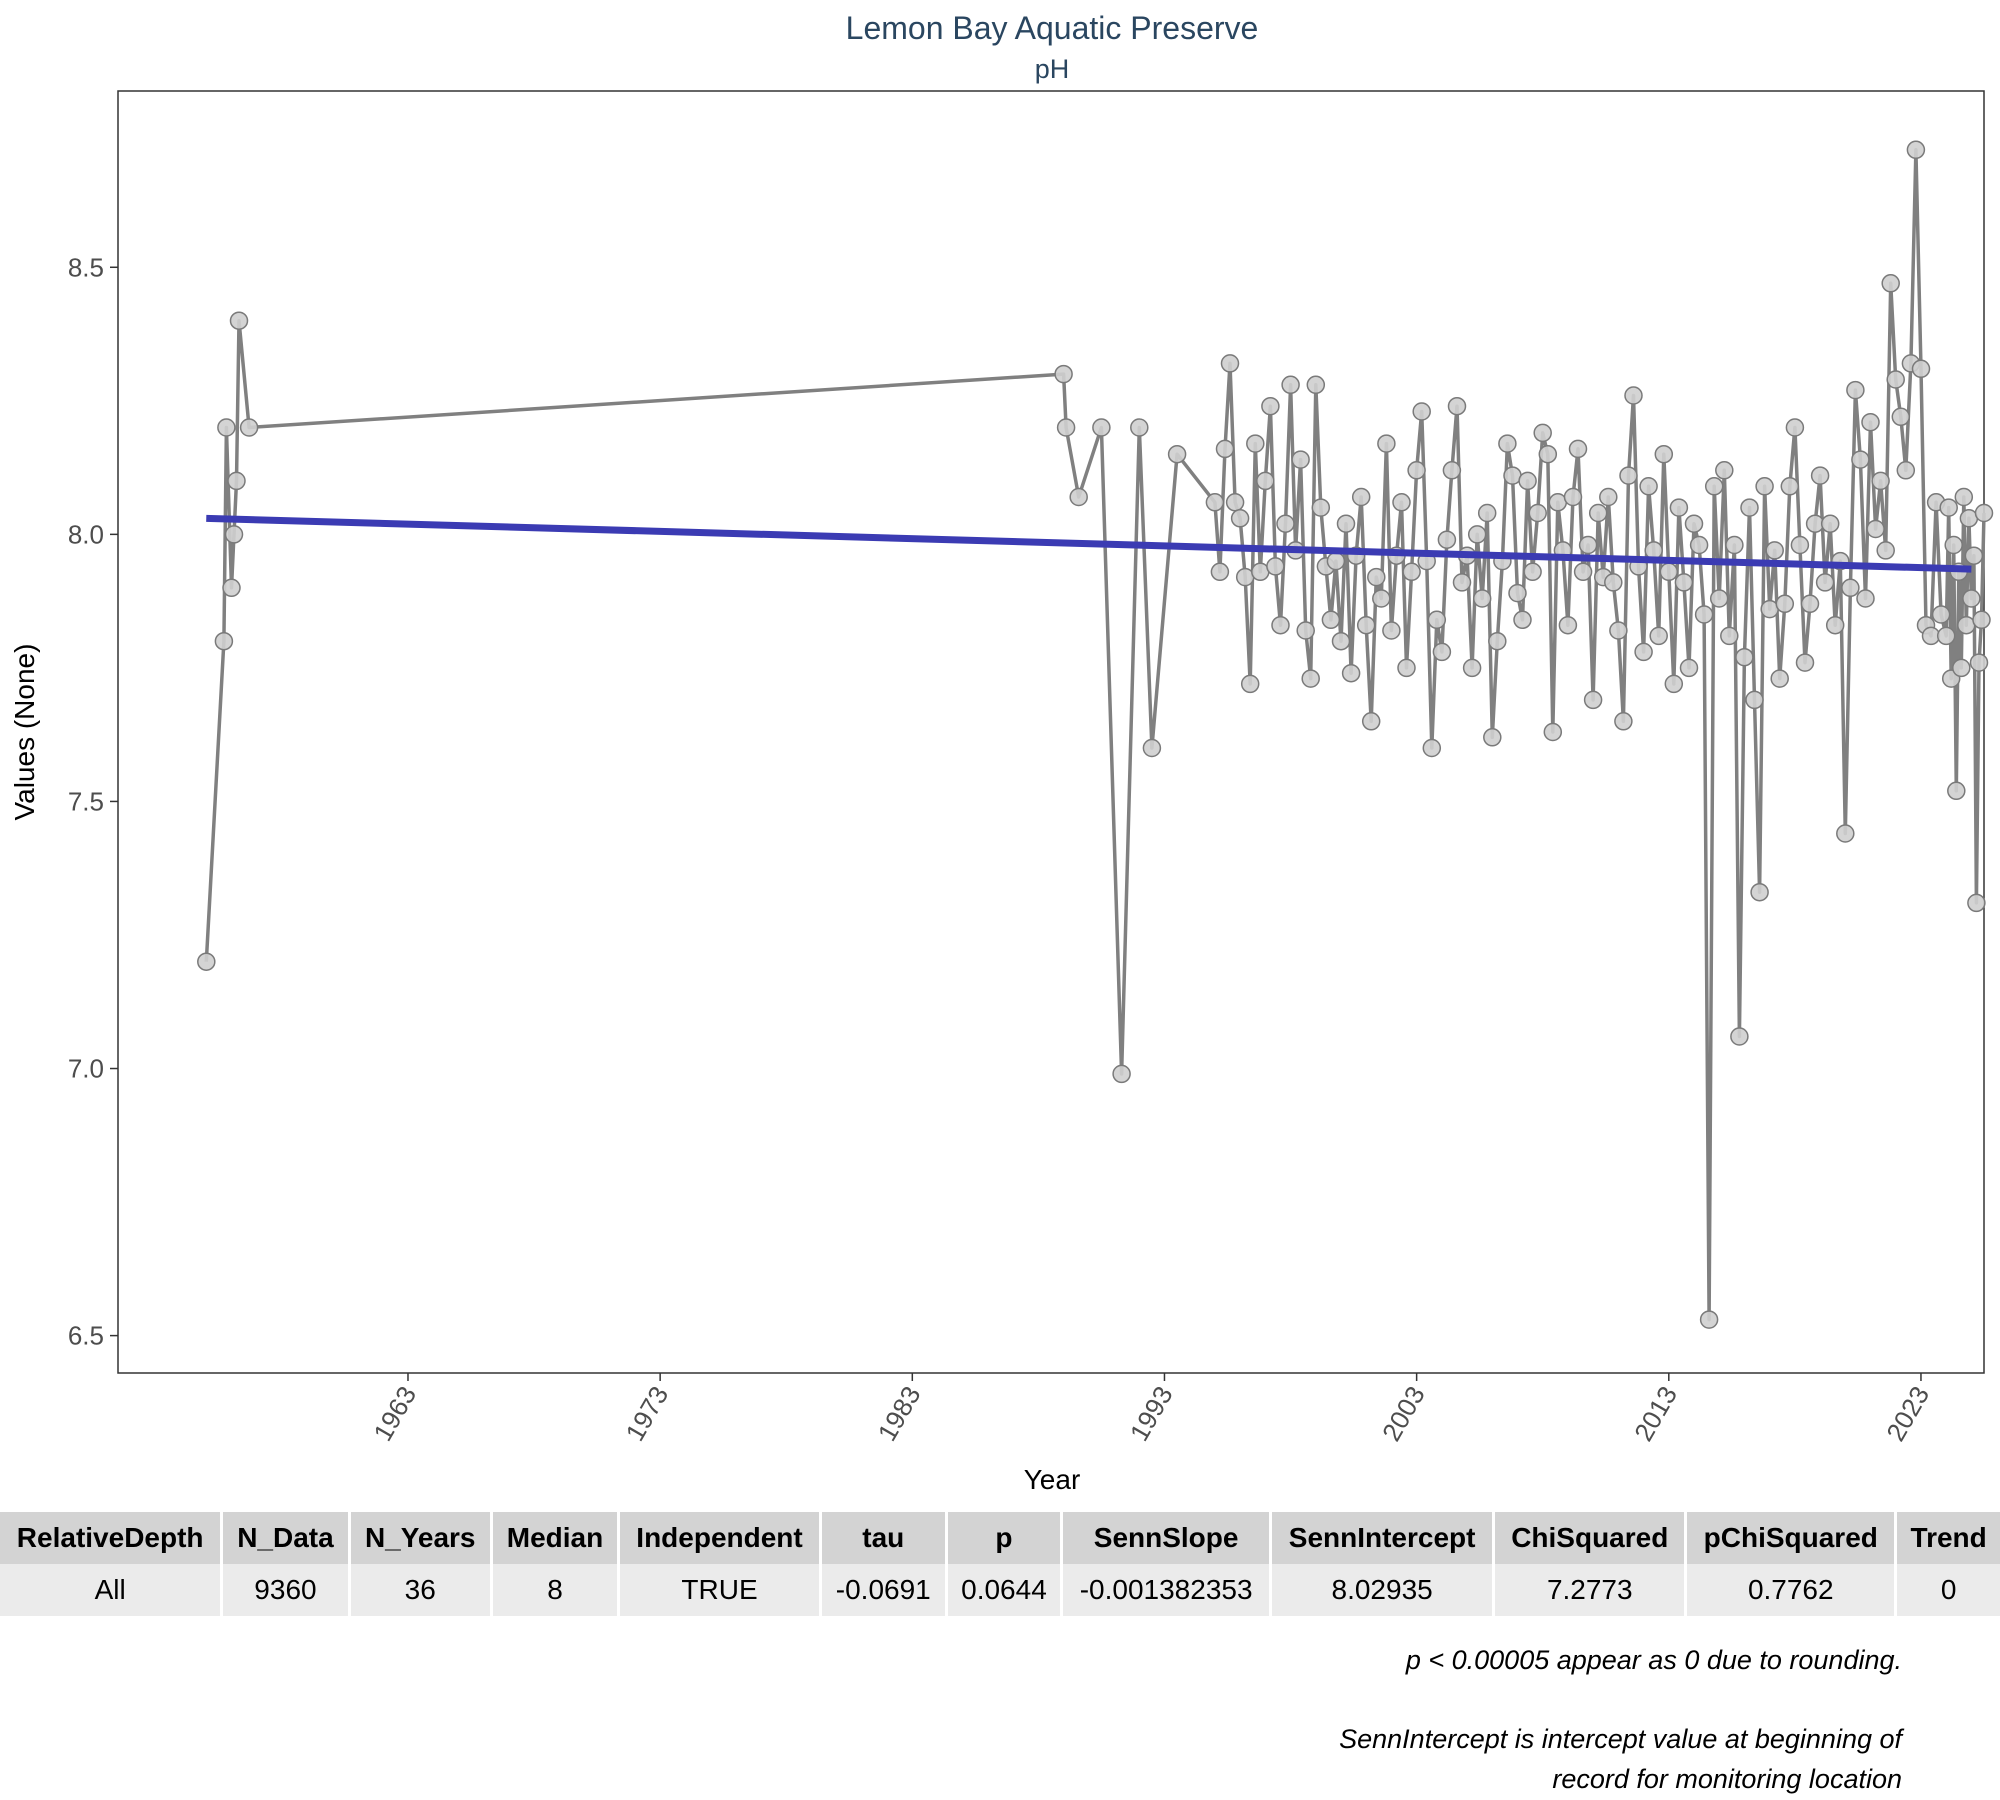 The width and height of the screenshot is (2000, 1800). Describe the element at coordinates (720, 1590) in the screenshot. I see `table-cell: TRUE` at that location.